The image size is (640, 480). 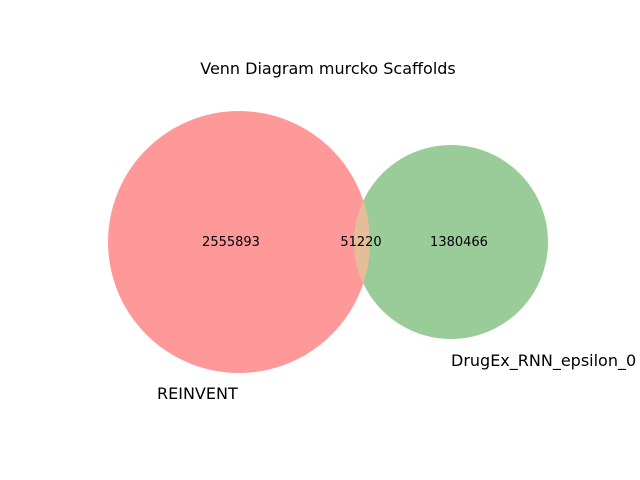 I want to click on set-label-reinvent: REINVENT, so click(x=197, y=393).